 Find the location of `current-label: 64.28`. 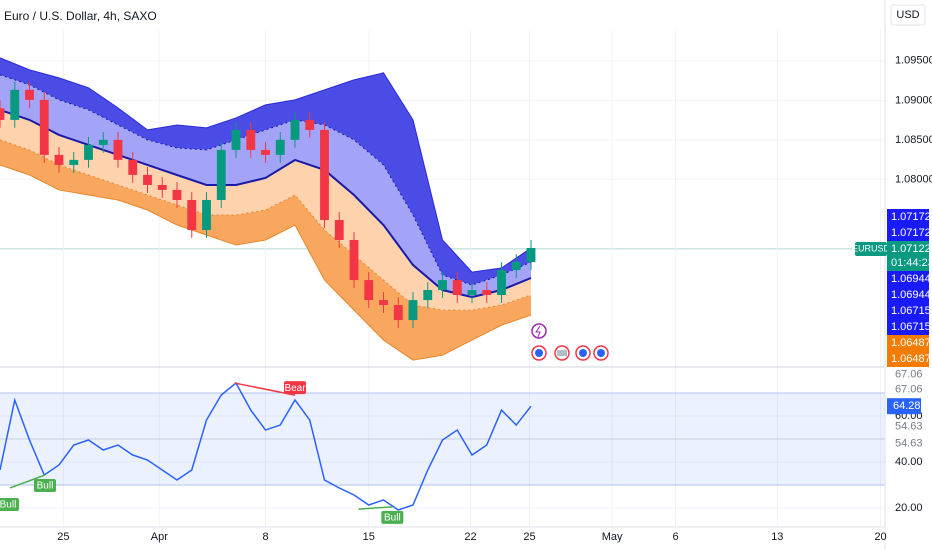

current-label: 64.28 is located at coordinates (907, 406).